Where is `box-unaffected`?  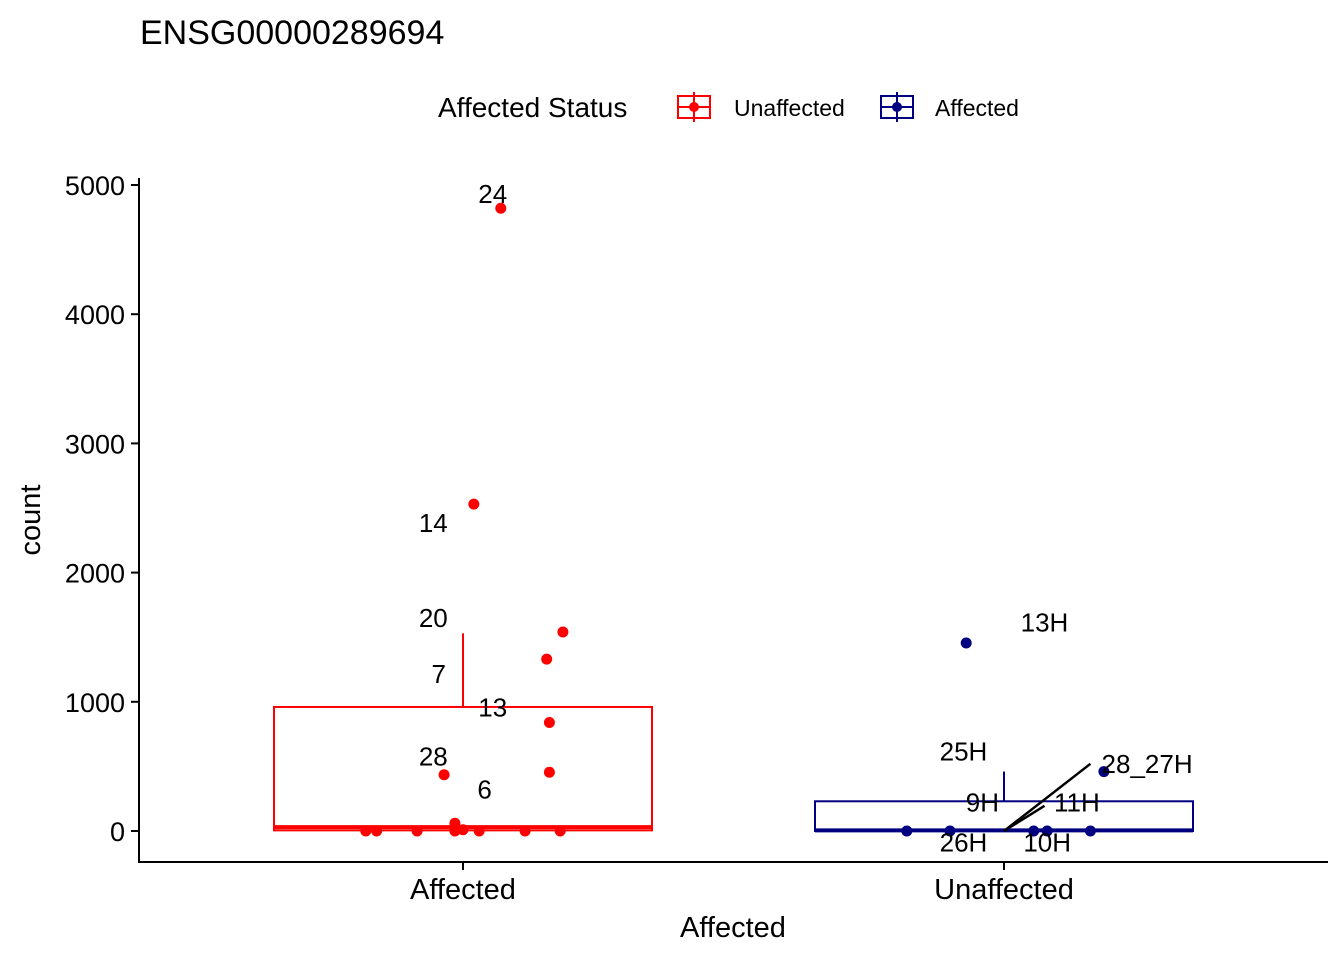
box-unaffected is located at coordinates (1004, 802).